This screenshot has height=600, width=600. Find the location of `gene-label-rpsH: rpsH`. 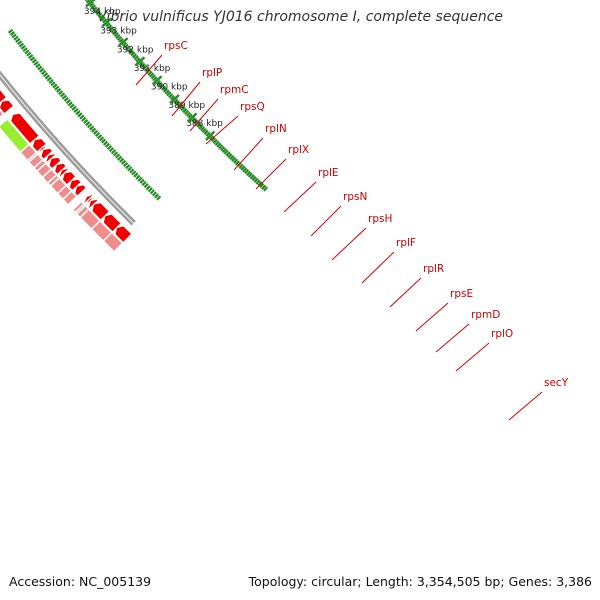

gene-label-rpsH: rpsH is located at coordinates (380, 219).